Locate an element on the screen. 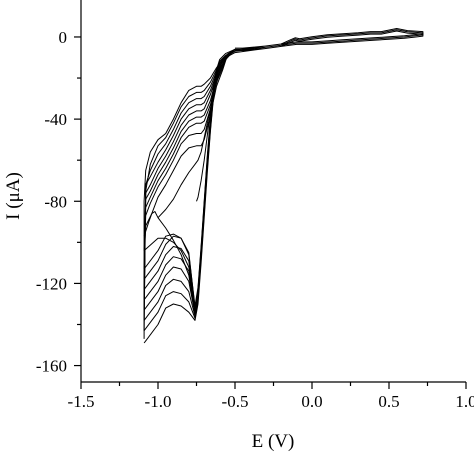 The width and height of the screenshot is (474, 474). y-tick-label: -80 is located at coordinates (55, 201).